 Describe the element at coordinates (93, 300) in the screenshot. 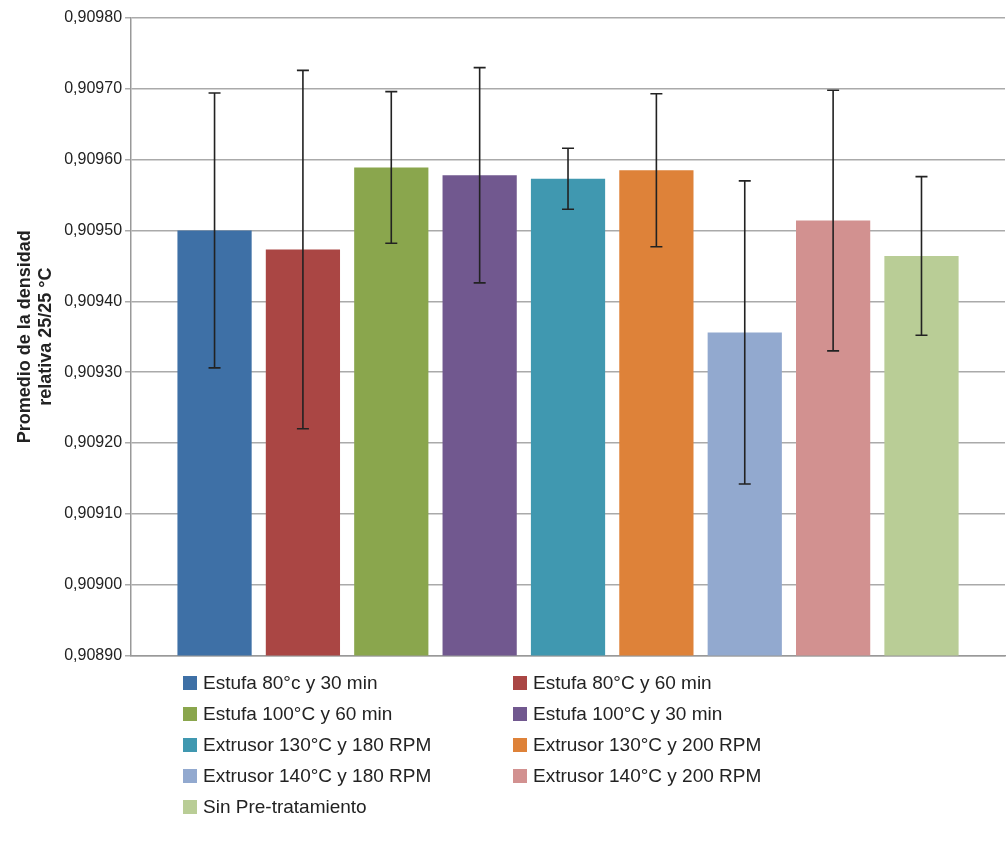

I see `y-tick-label: 0,90940` at that location.